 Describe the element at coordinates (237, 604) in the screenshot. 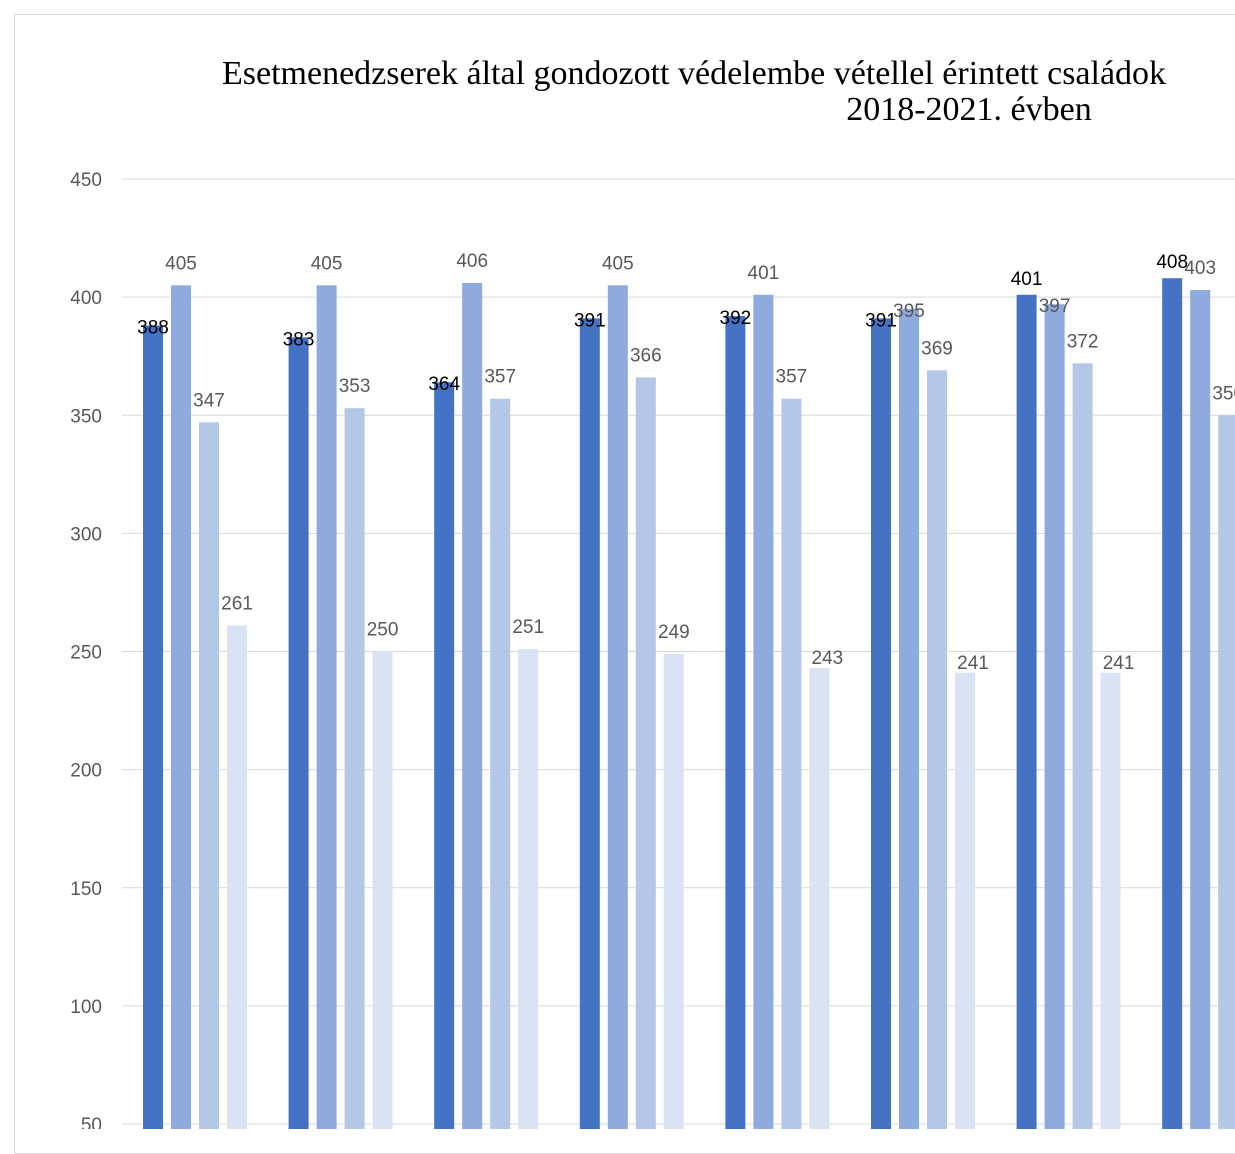

I see `data-label: 261` at that location.